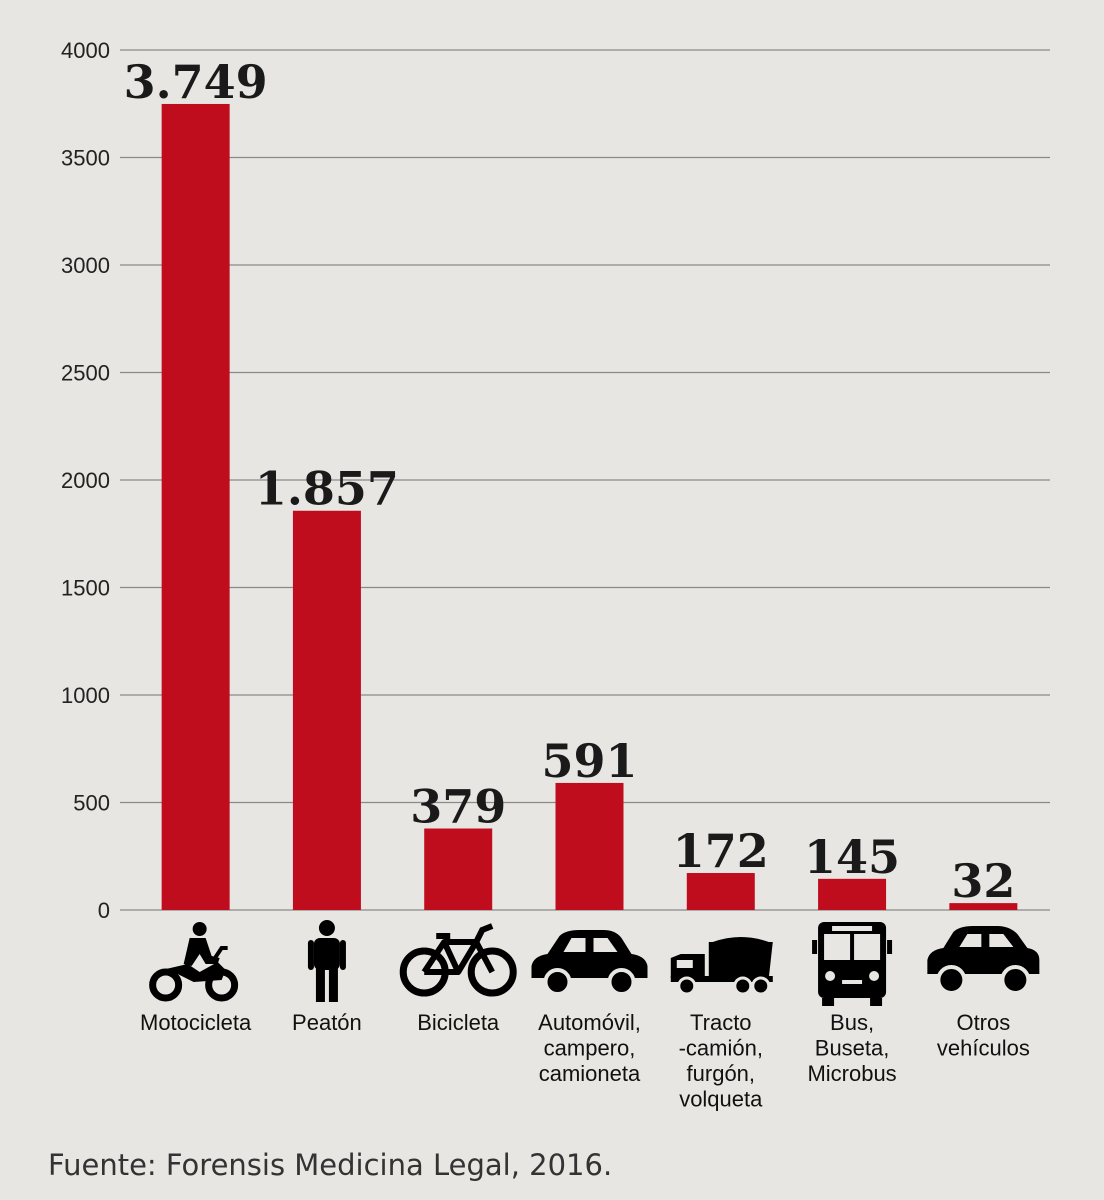 The image size is (1104, 1200). I want to click on value-label: 3.749, so click(196, 82).